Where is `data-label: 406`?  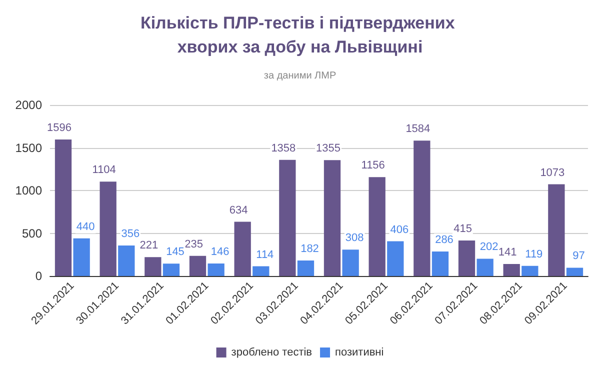
data-label: 406 is located at coordinates (399, 230).